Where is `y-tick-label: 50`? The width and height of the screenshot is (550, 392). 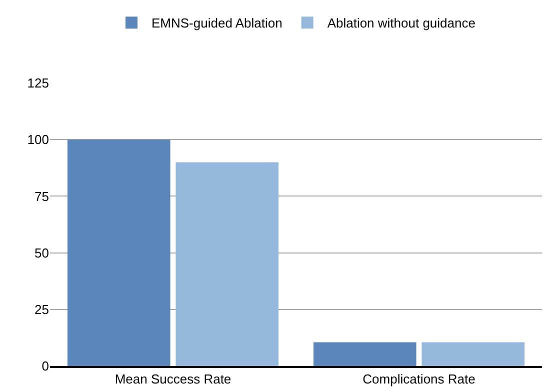 y-tick-label: 50 is located at coordinates (41, 252).